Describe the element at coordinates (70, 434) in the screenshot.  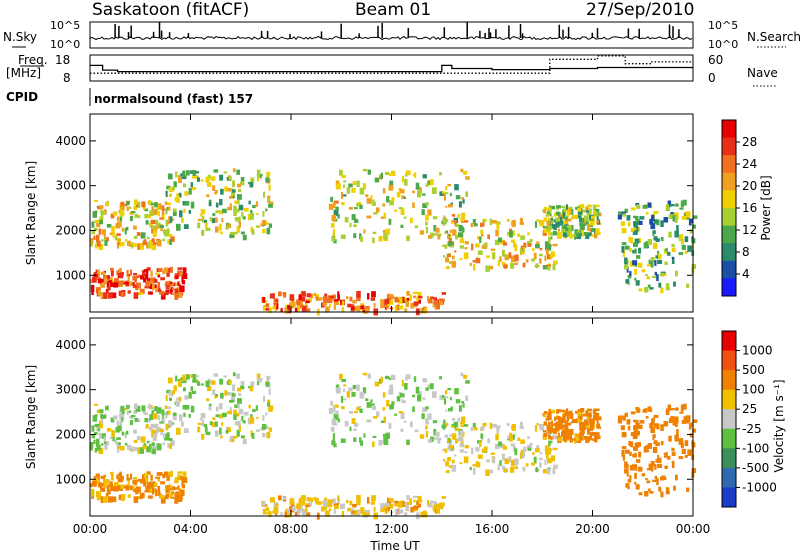
I see `velocity-y-tick-label: 2000` at that location.